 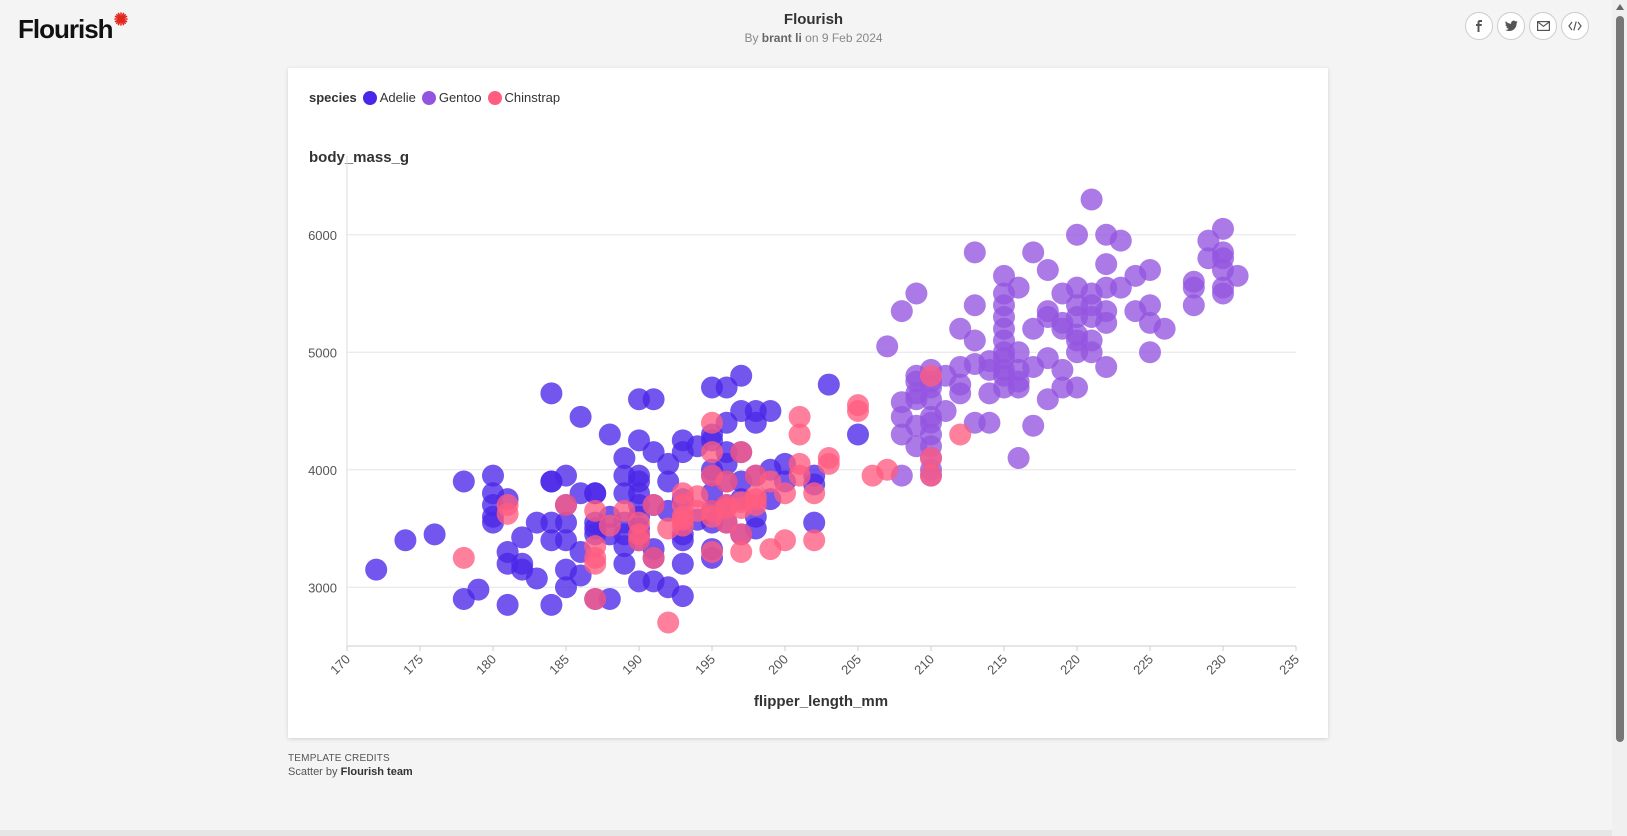 What do you see at coordinates (376, 772) in the screenshot?
I see `credits-author-link: Flourish team` at bounding box center [376, 772].